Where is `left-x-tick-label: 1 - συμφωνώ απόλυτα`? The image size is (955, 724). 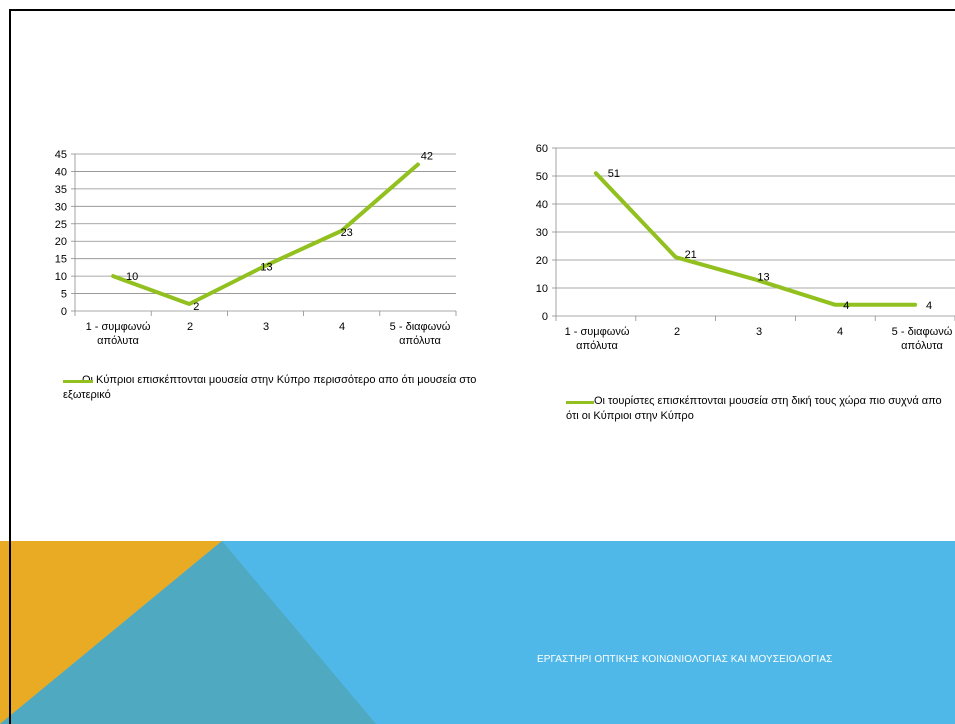
left-x-tick-label: 1 - συμφωνώ απόλυτα is located at coordinates (118, 334).